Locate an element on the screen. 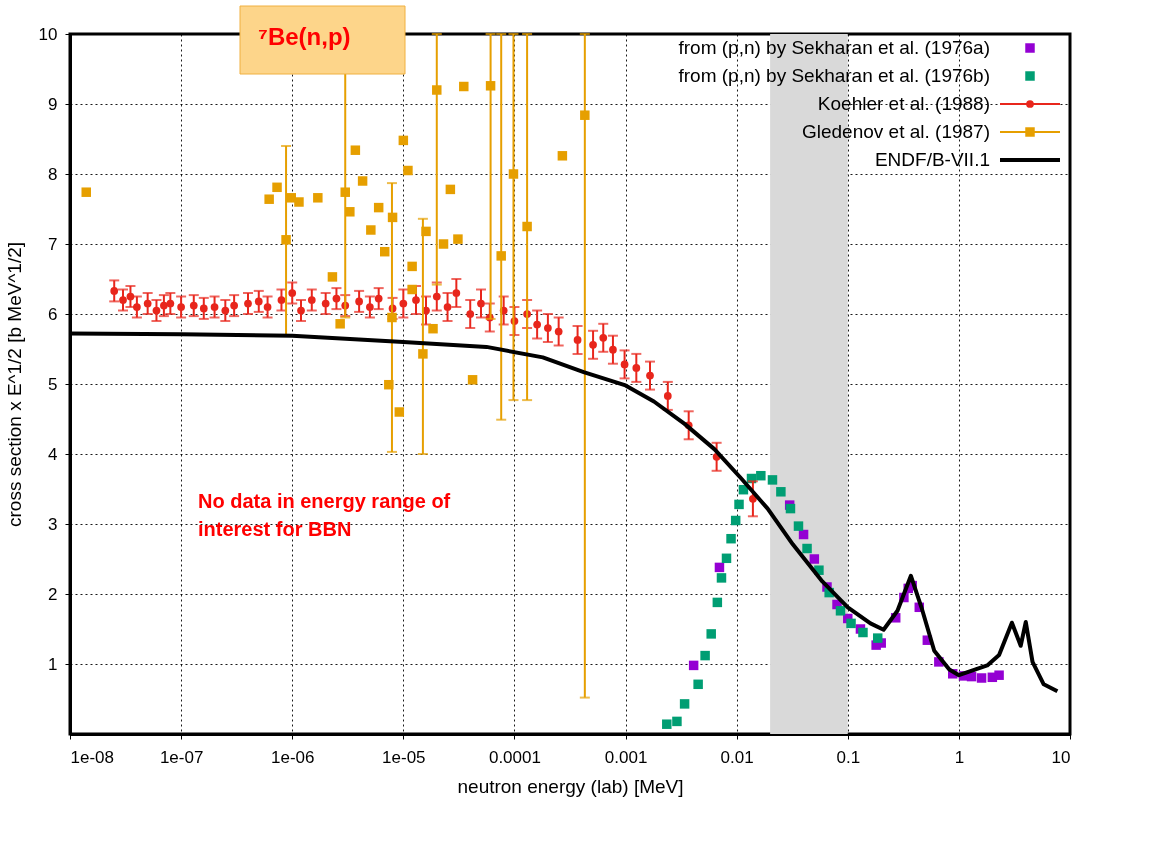 The height and width of the screenshot is (841, 1165). x-tick-label: 10 is located at coordinates (1061, 757).